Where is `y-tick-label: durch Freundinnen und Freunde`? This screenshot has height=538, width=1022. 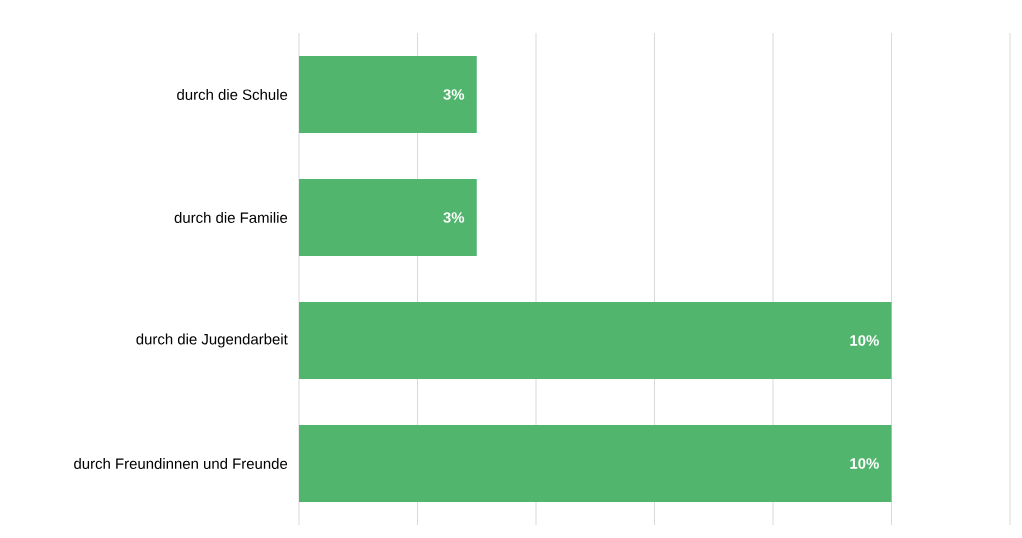 y-tick-label: durch Freundinnen und Freunde is located at coordinates (181, 463).